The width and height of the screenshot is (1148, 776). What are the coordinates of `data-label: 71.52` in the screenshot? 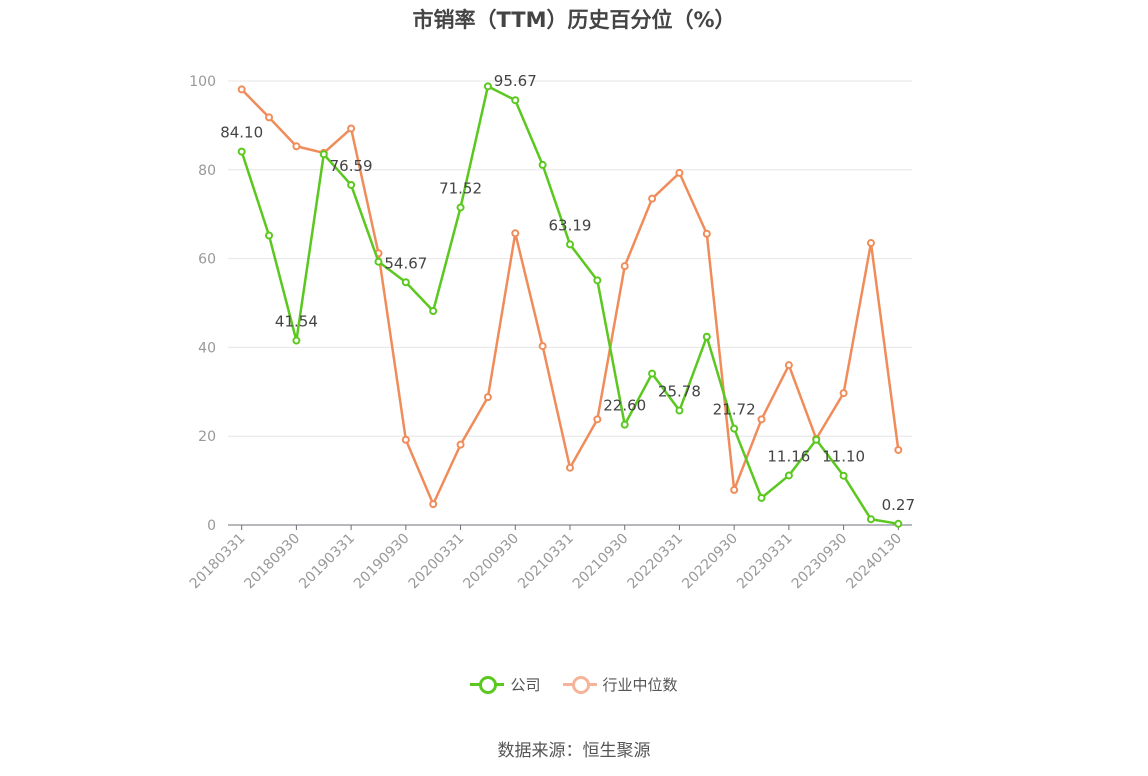 It's located at (460, 188).